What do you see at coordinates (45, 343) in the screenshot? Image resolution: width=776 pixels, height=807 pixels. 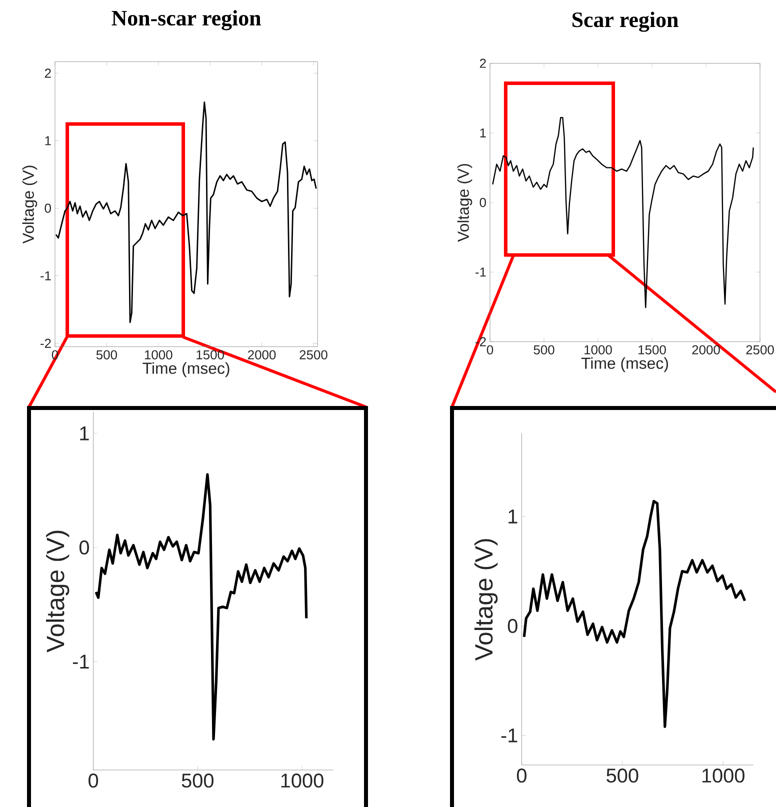 I see `y-tick-label: -2` at bounding box center [45, 343].